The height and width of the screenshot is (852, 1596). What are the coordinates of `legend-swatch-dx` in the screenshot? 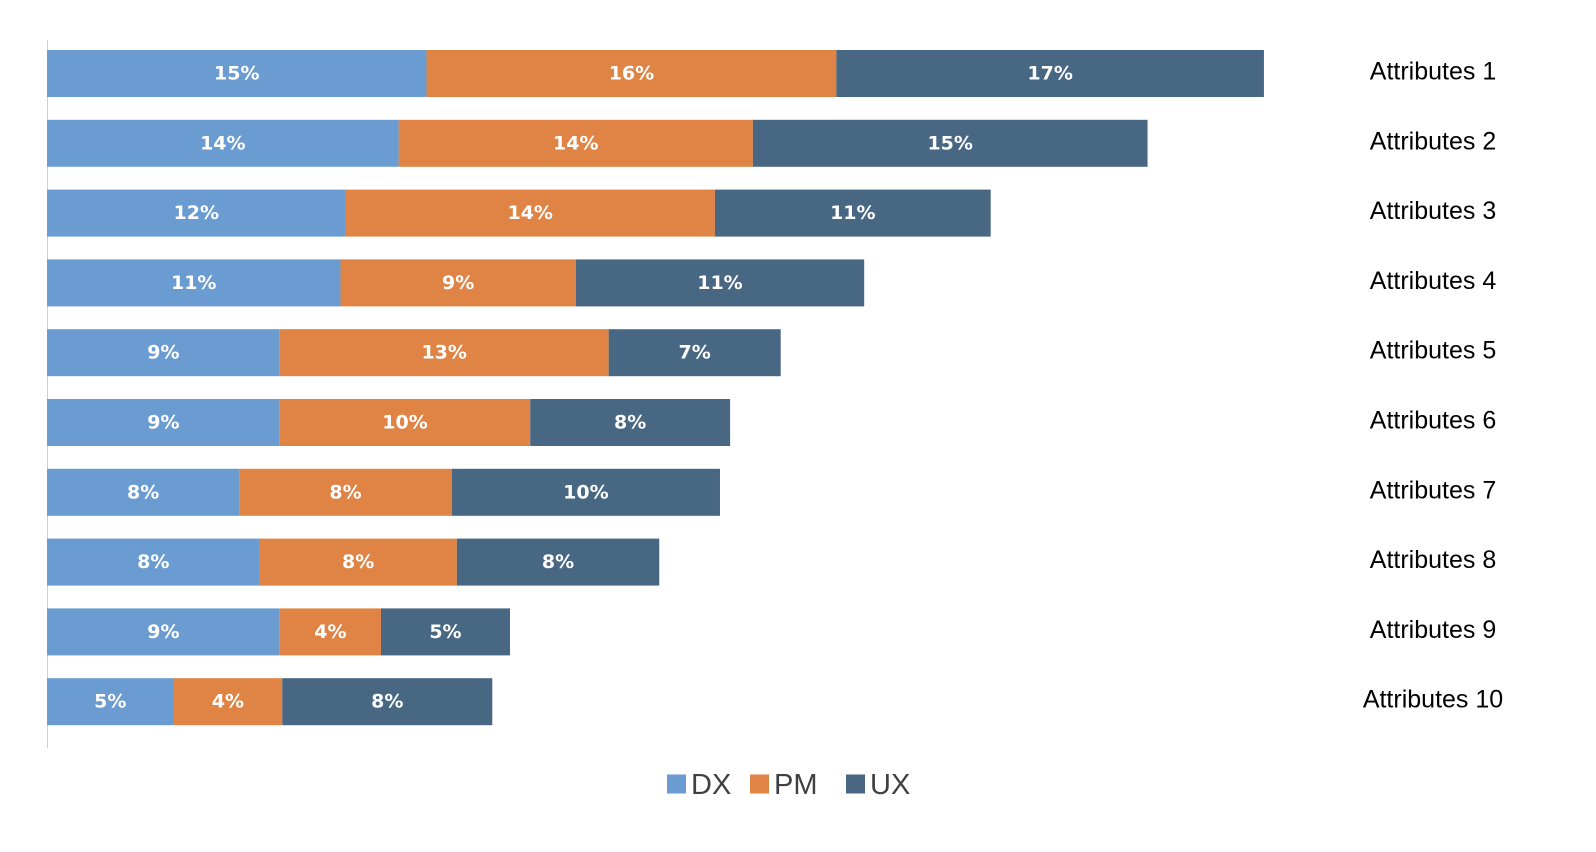 It's located at (676, 784).